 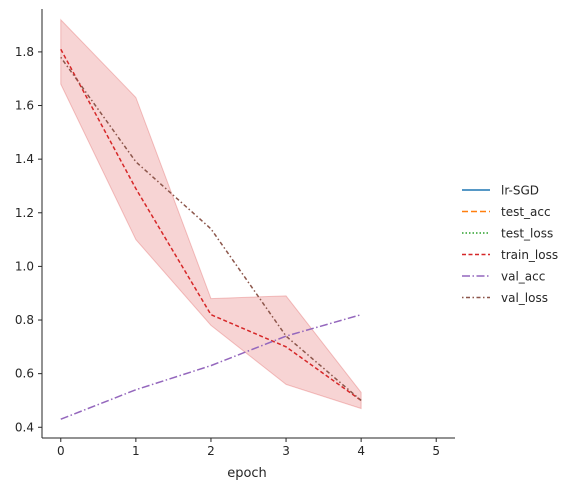 I want to click on y-tick-label: 0.8, so click(x=24, y=320).